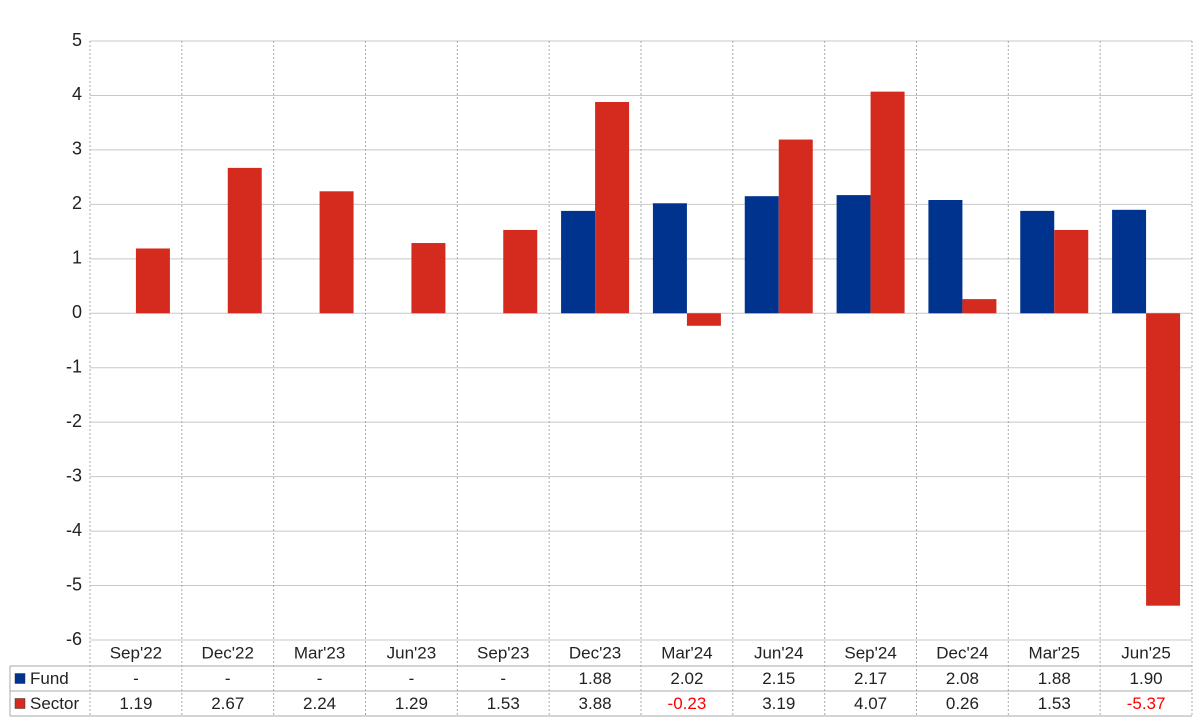 The image size is (1200, 720). What do you see at coordinates (49, 678) in the screenshot?
I see `legend-label: Fund` at bounding box center [49, 678].